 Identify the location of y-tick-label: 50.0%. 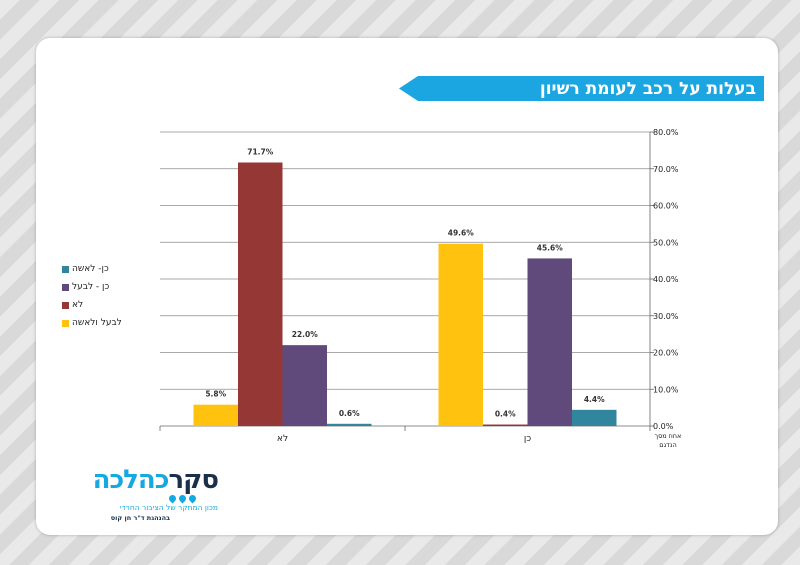
(666, 242).